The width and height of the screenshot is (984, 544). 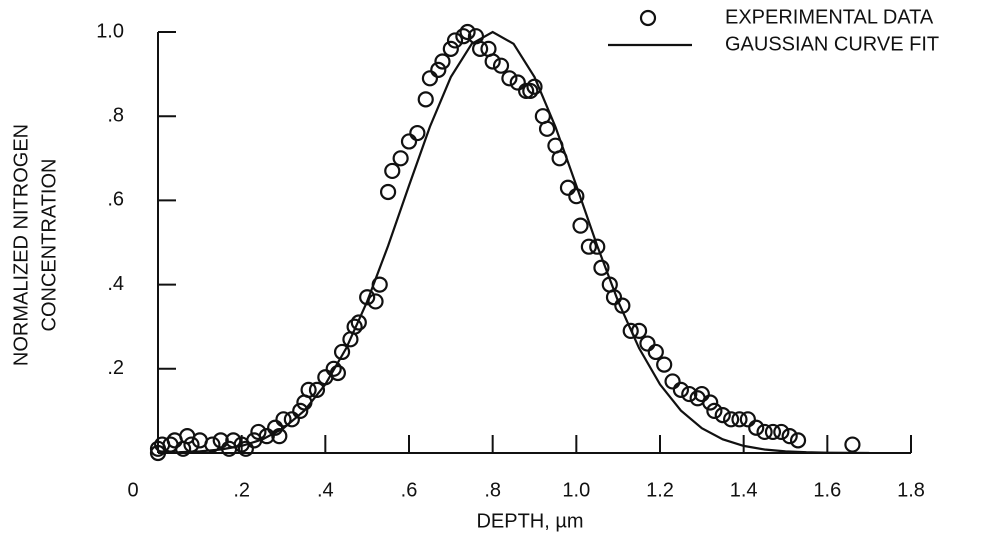 What do you see at coordinates (492, 490) in the screenshot?
I see `x-tick-label: .8` at bounding box center [492, 490].